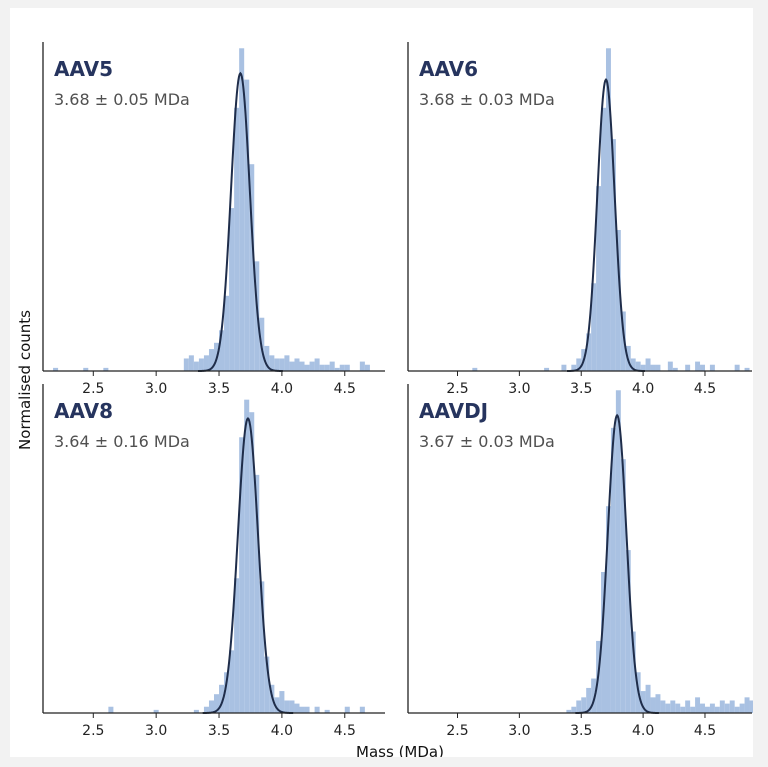  Describe the element at coordinates (453, 411) in the screenshot. I see `panel-title: AAVDJ` at that location.